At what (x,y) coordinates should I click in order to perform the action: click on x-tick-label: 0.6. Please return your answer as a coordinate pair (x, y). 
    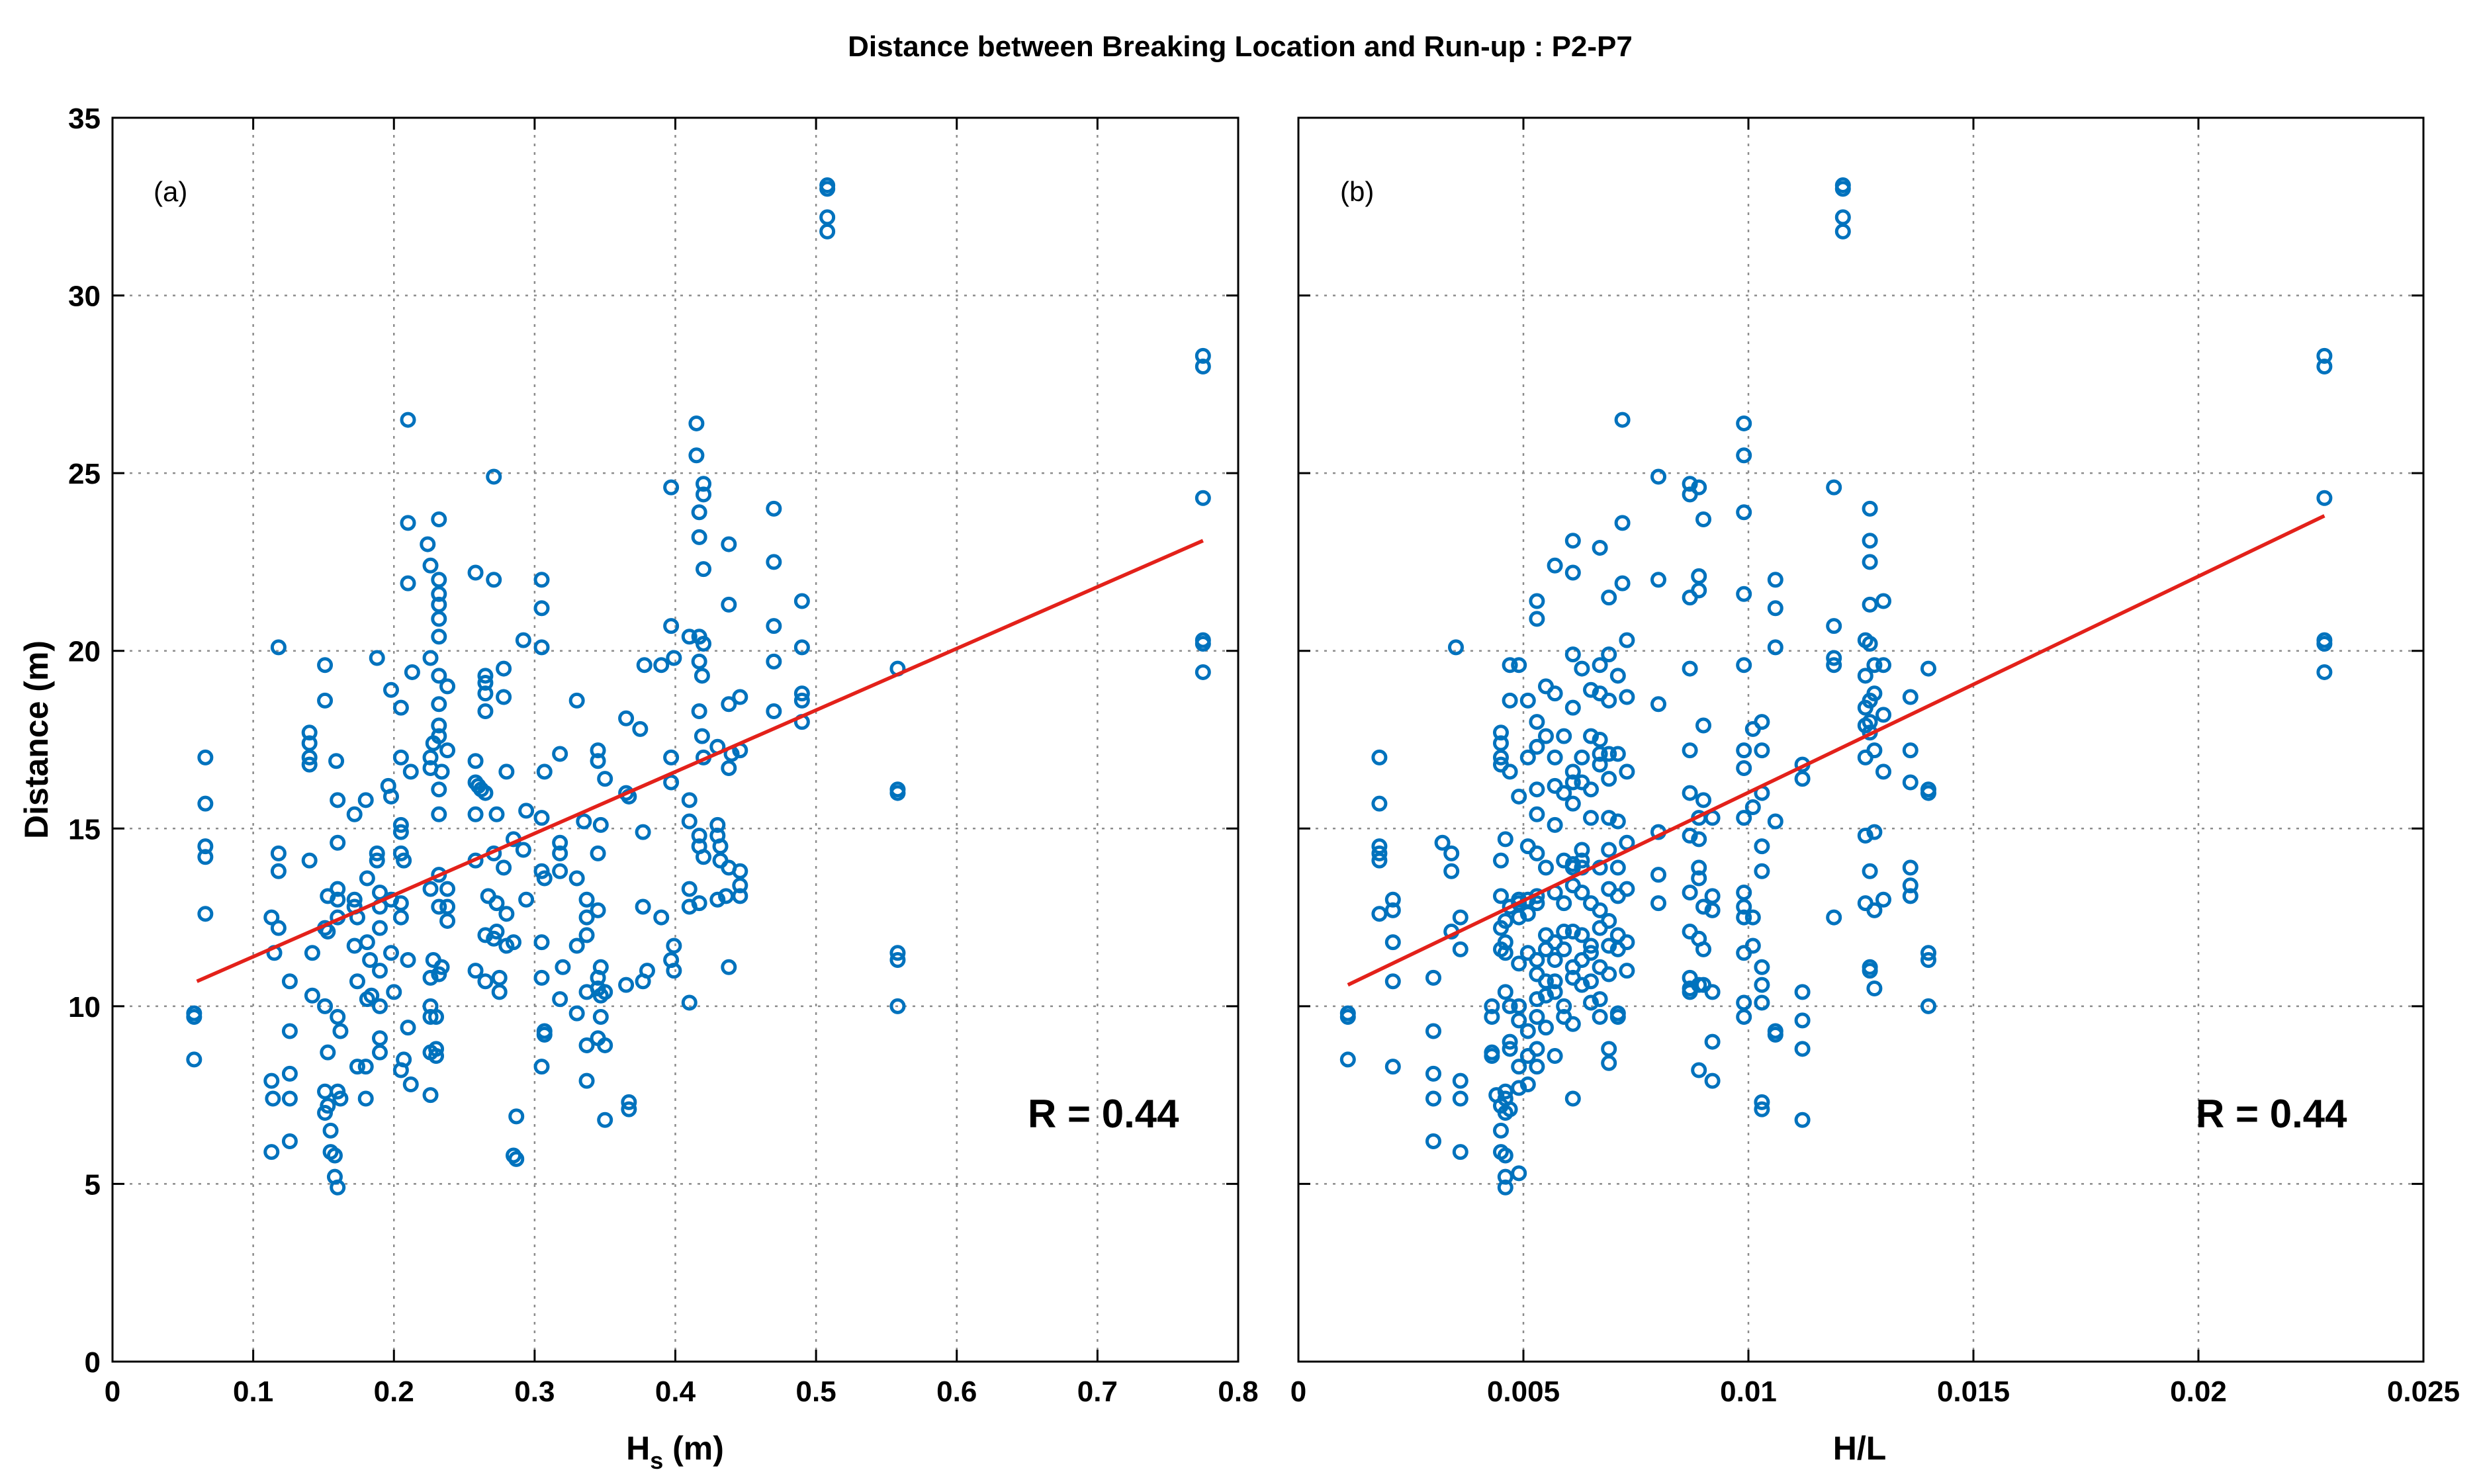
    Looking at the image, I should click on (956, 1391).